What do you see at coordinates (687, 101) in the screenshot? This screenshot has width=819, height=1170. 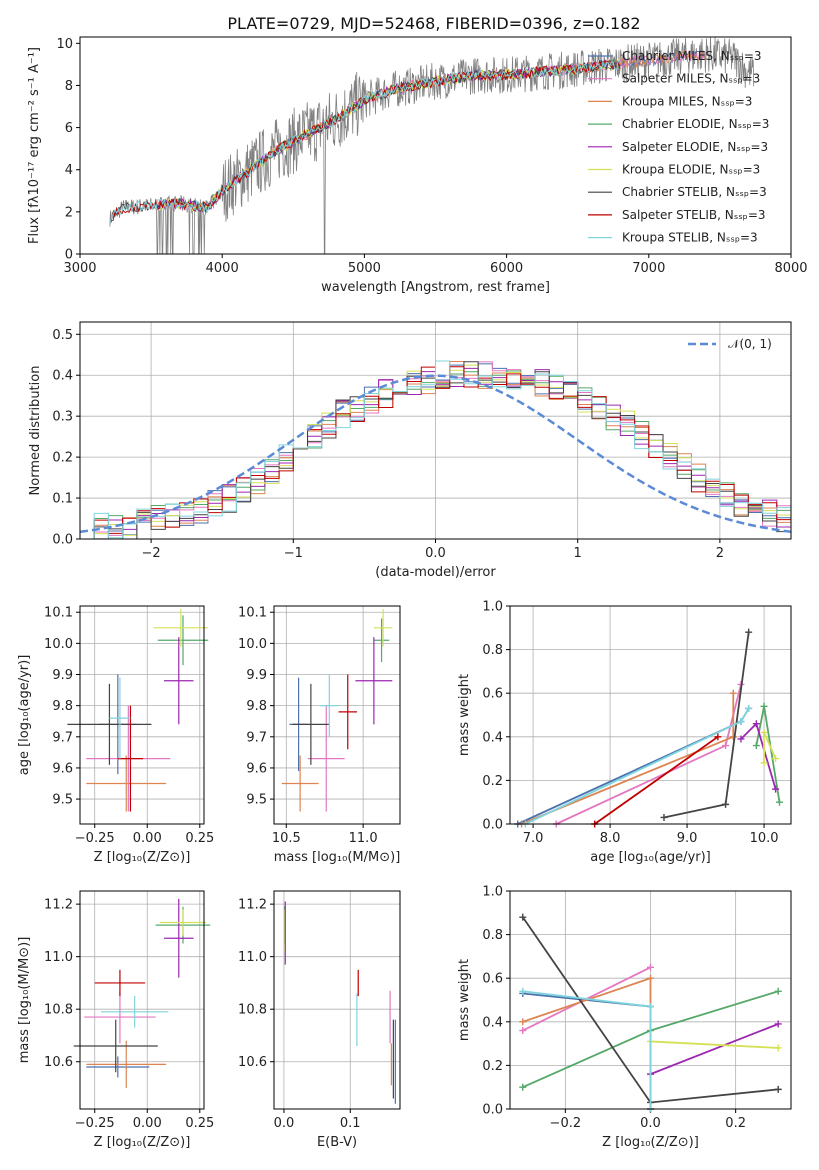 I see `legend-label: Kroupa MILES, Nₛₛₚ=3` at bounding box center [687, 101].